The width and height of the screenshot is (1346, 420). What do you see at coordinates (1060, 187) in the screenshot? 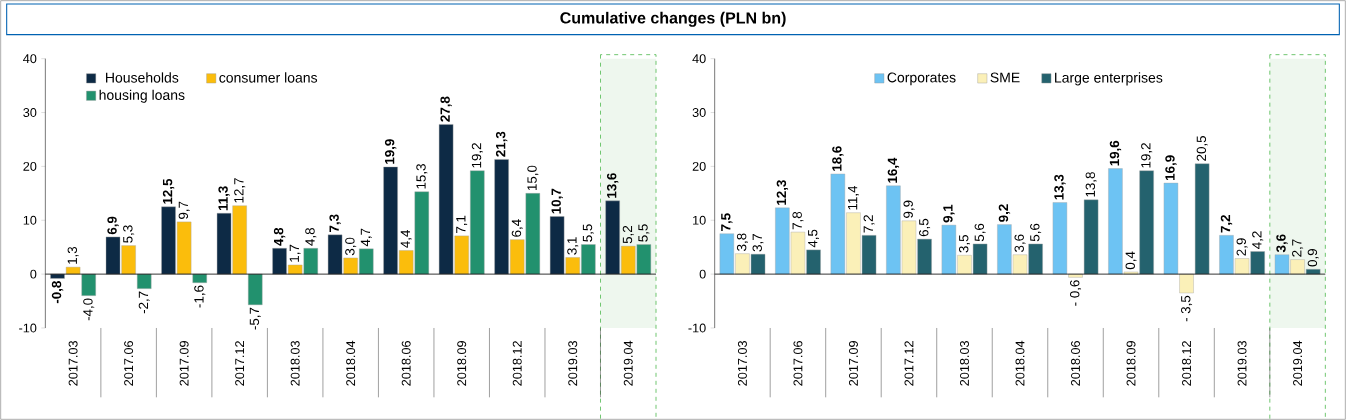
I see `data-label: 13,3` at bounding box center [1060, 187].